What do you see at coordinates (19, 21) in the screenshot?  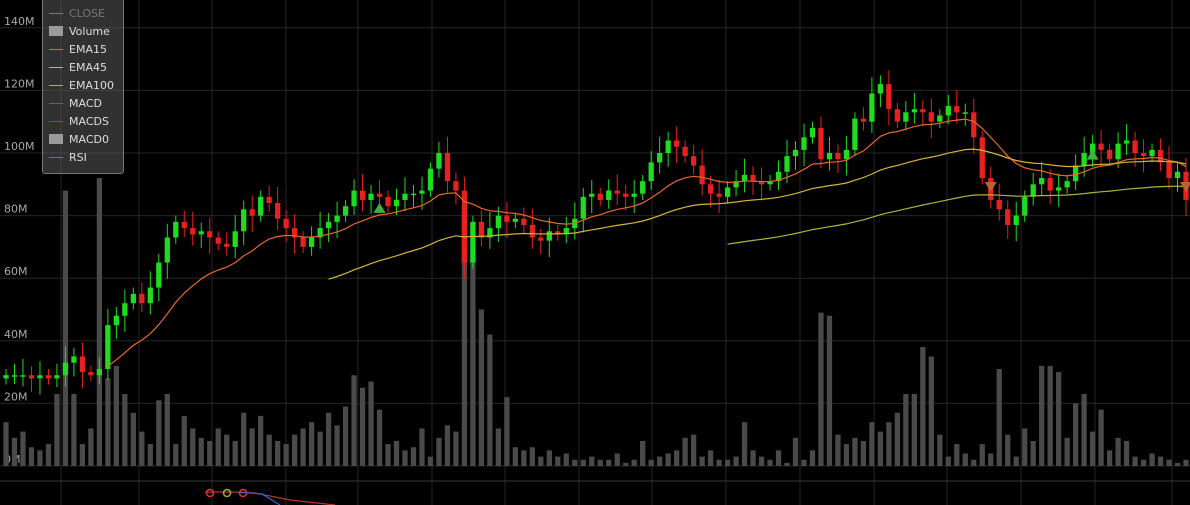 I see `y-tick-label: 140M` at bounding box center [19, 21].